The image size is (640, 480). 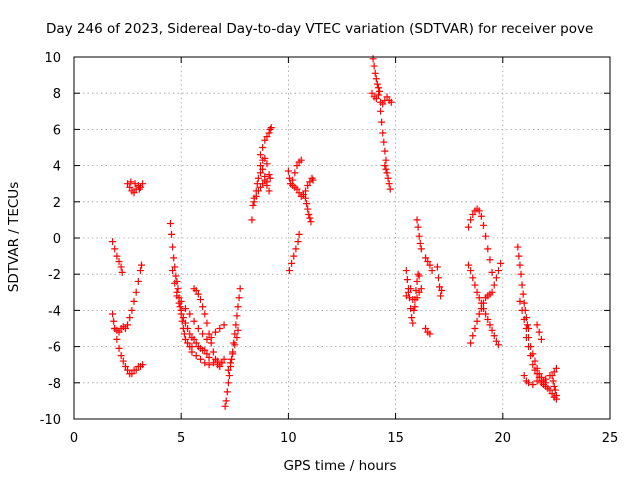 What do you see at coordinates (339, 466) in the screenshot?
I see `x-axis-label: GPS time / hours` at bounding box center [339, 466].